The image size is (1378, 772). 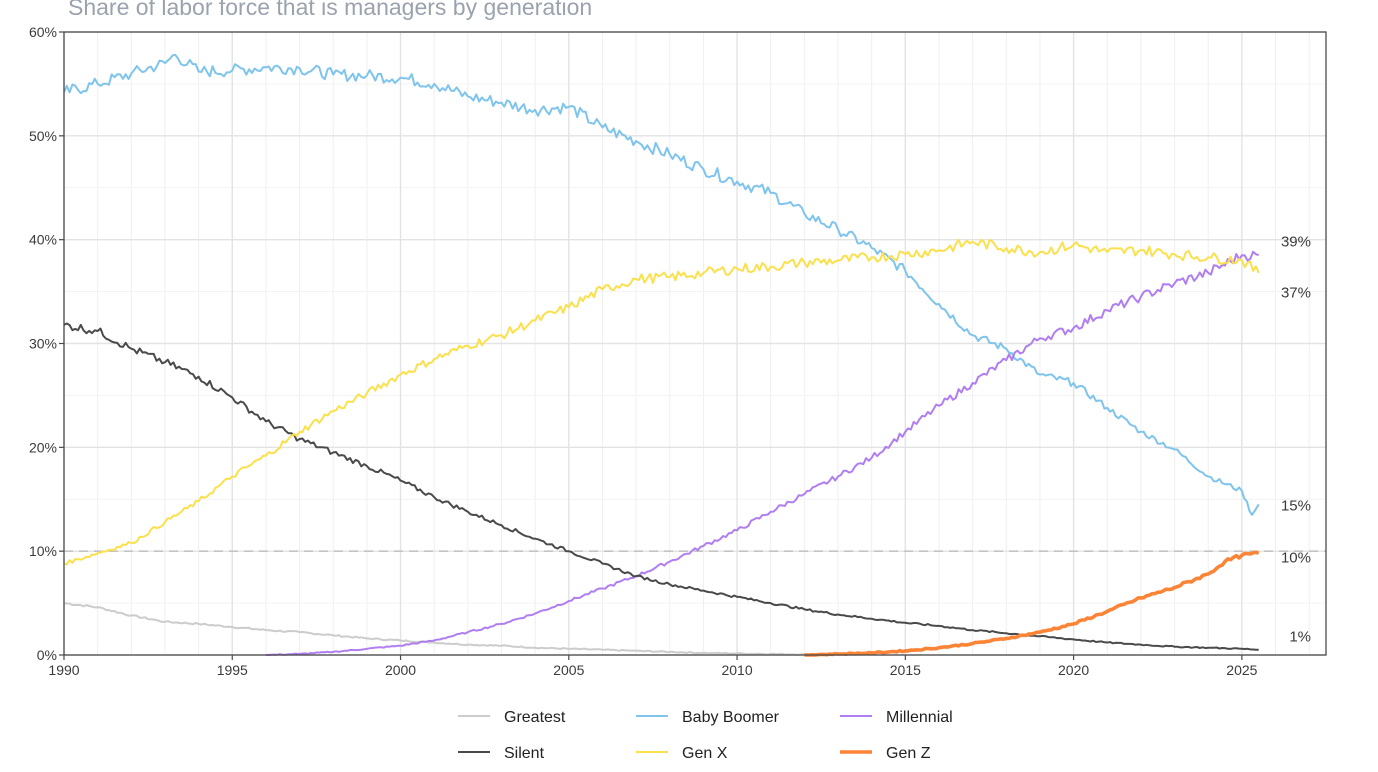 I want to click on legend-label: Silent, so click(x=524, y=753).